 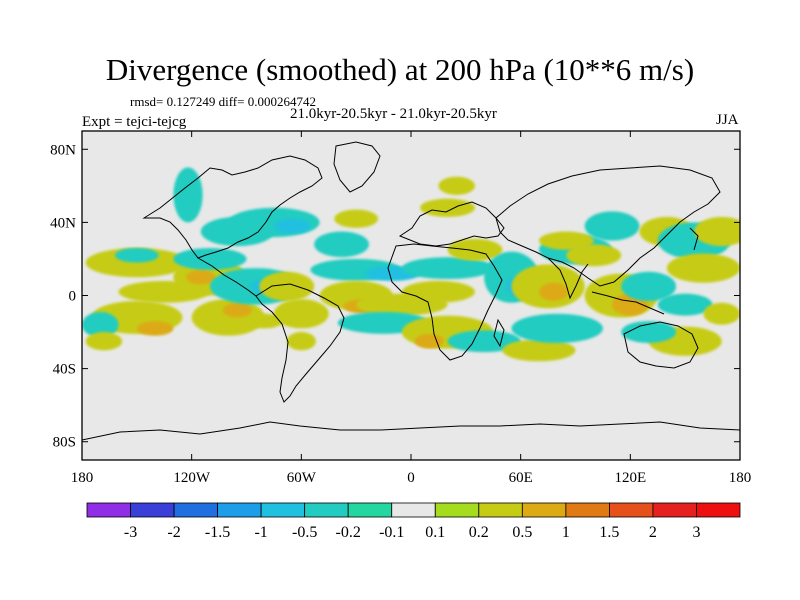 I want to click on period-text: 21.0kyr-20.5kyr - 21.0kyr-20.5kyr, so click(x=393, y=114).